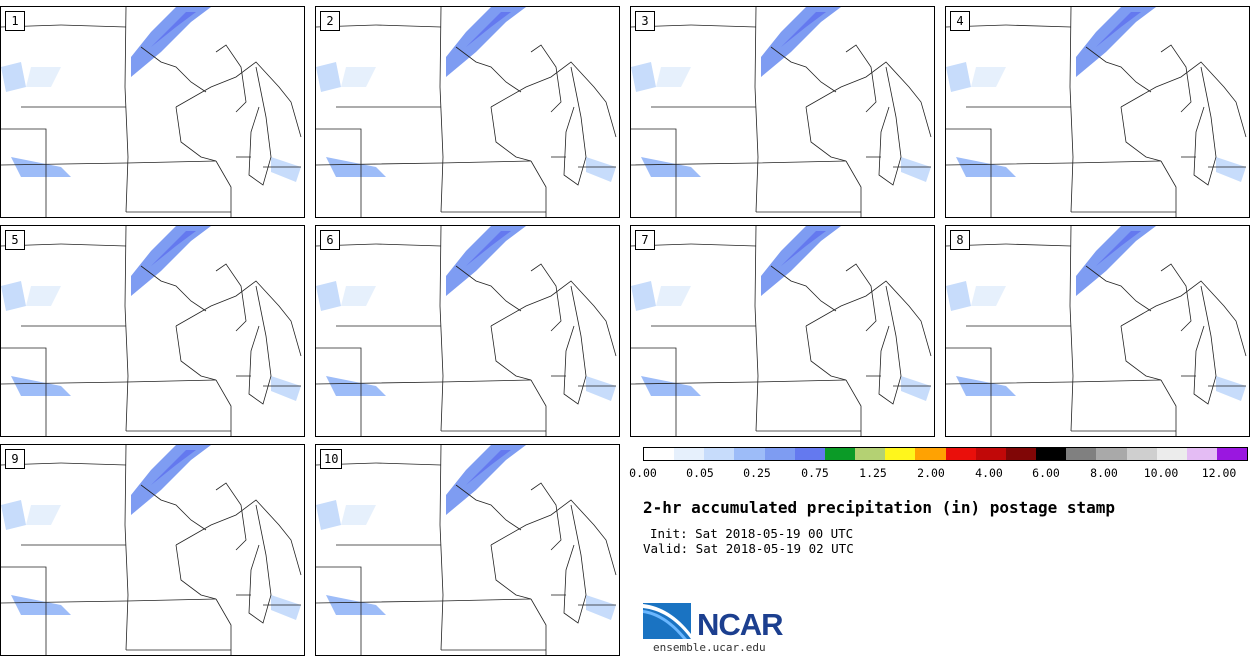 Image resolution: width=1260 pixels, height=657 pixels. I want to click on ncar-logo-icon, so click(667, 621).